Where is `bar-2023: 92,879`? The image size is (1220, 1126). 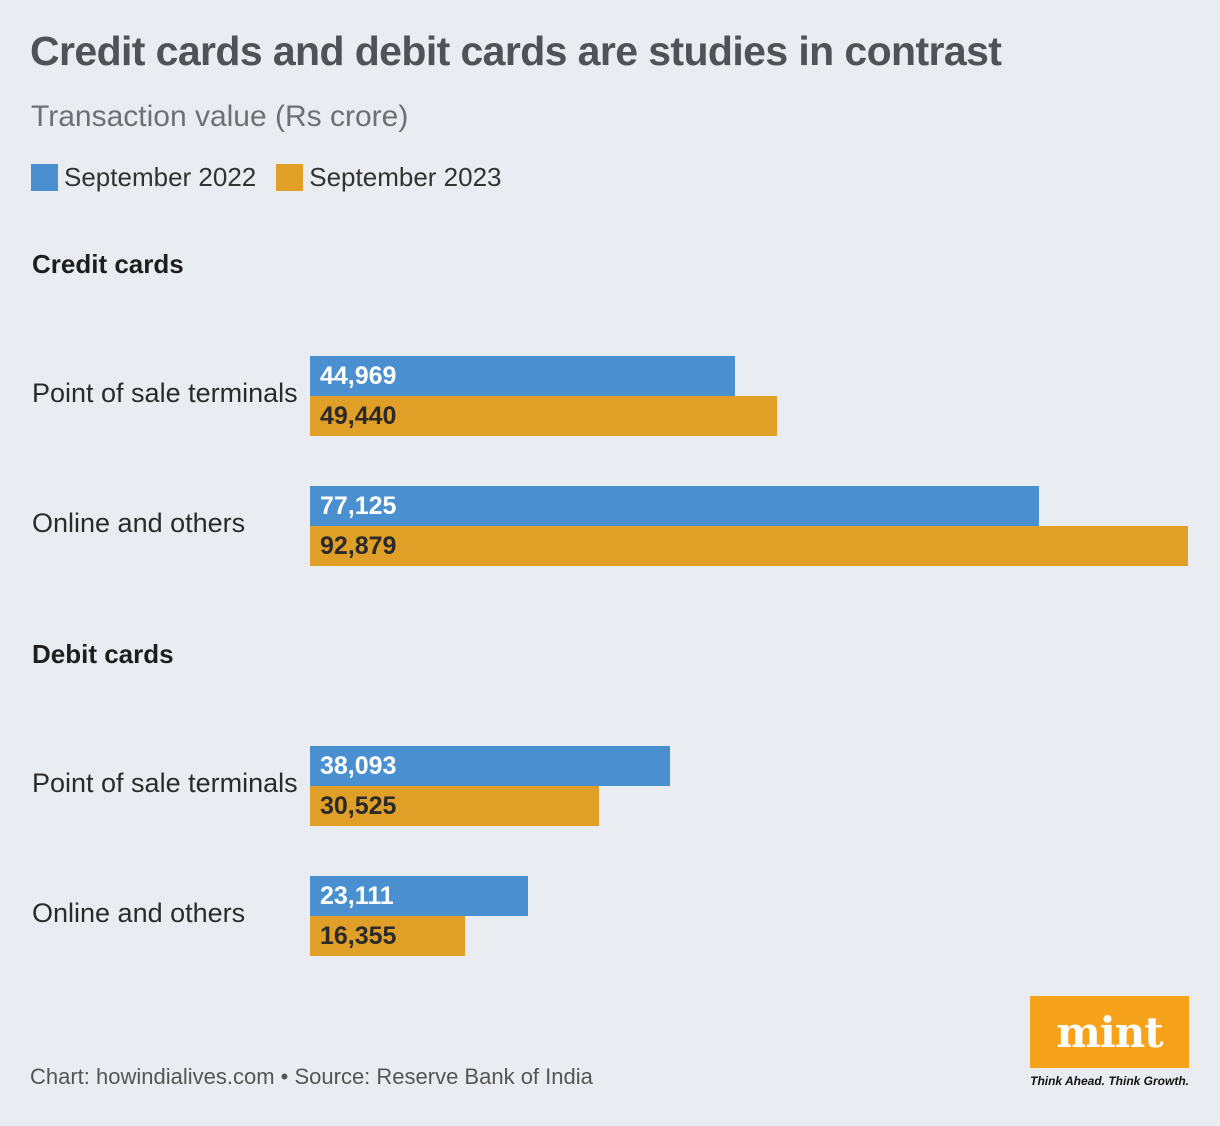
bar-2023: 92,879 is located at coordinates (749, 546).